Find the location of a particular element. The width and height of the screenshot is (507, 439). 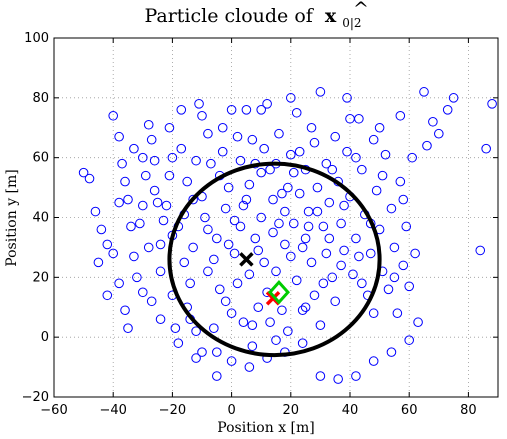

y-tick-label: 20 is located at coordinates (40, 277).